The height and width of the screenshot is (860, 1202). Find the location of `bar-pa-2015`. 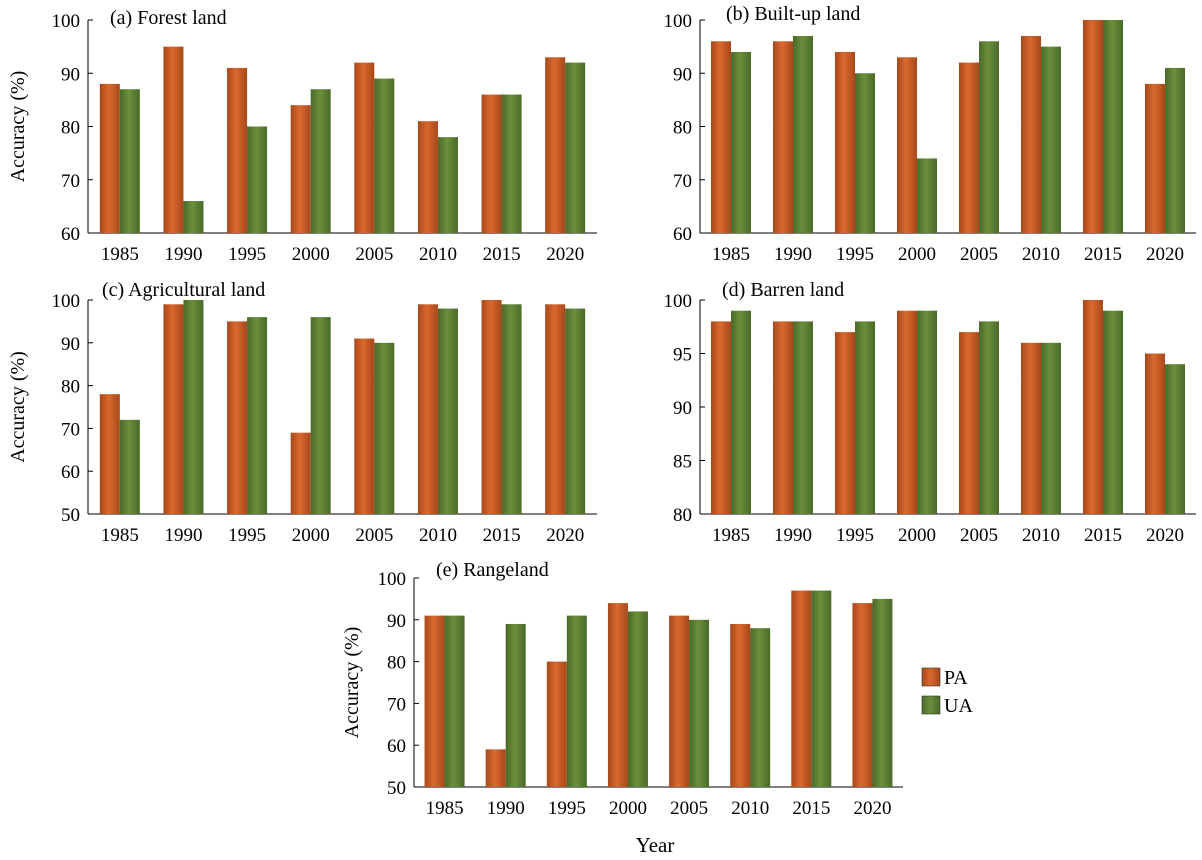

bar-pa-2015 is located at coordinates (1093, 407).